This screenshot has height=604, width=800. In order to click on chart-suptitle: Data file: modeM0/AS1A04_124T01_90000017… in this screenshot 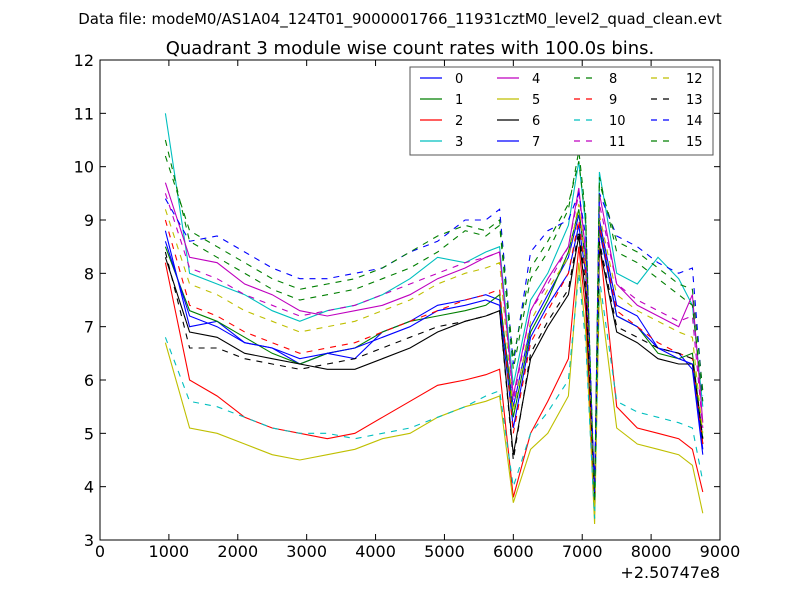, I will do `click(400, 19)`.